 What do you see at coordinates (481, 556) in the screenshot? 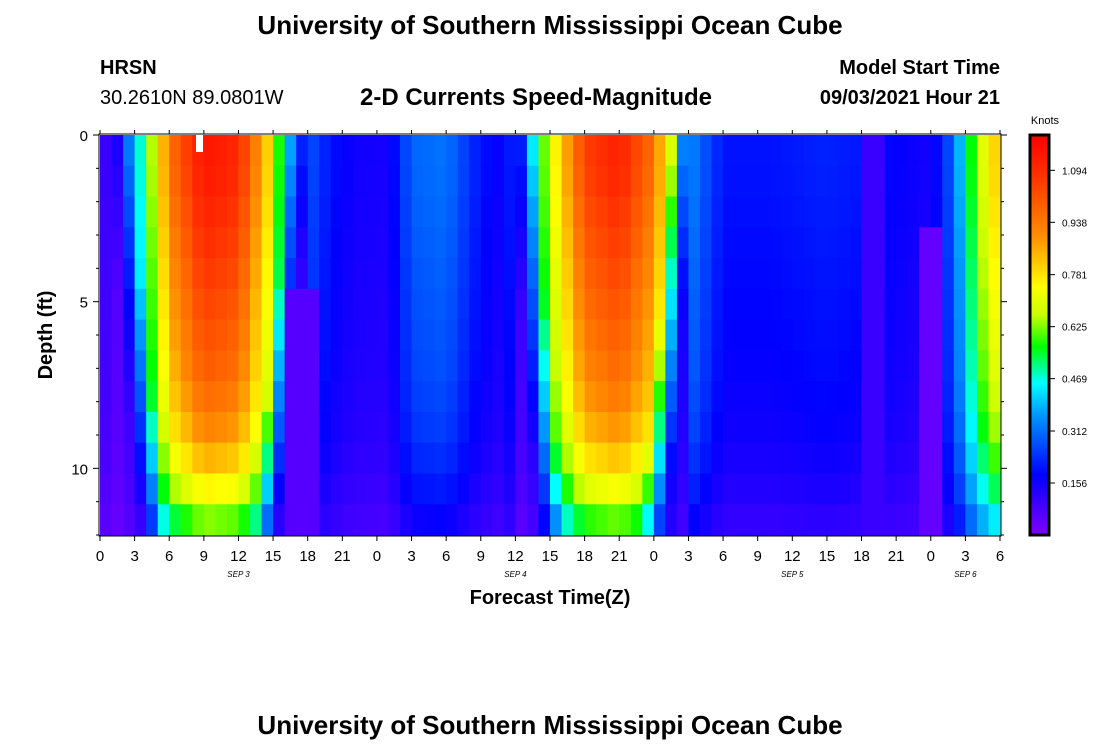
I see `x-tick-label: 9` at bounding box center [481, 556].